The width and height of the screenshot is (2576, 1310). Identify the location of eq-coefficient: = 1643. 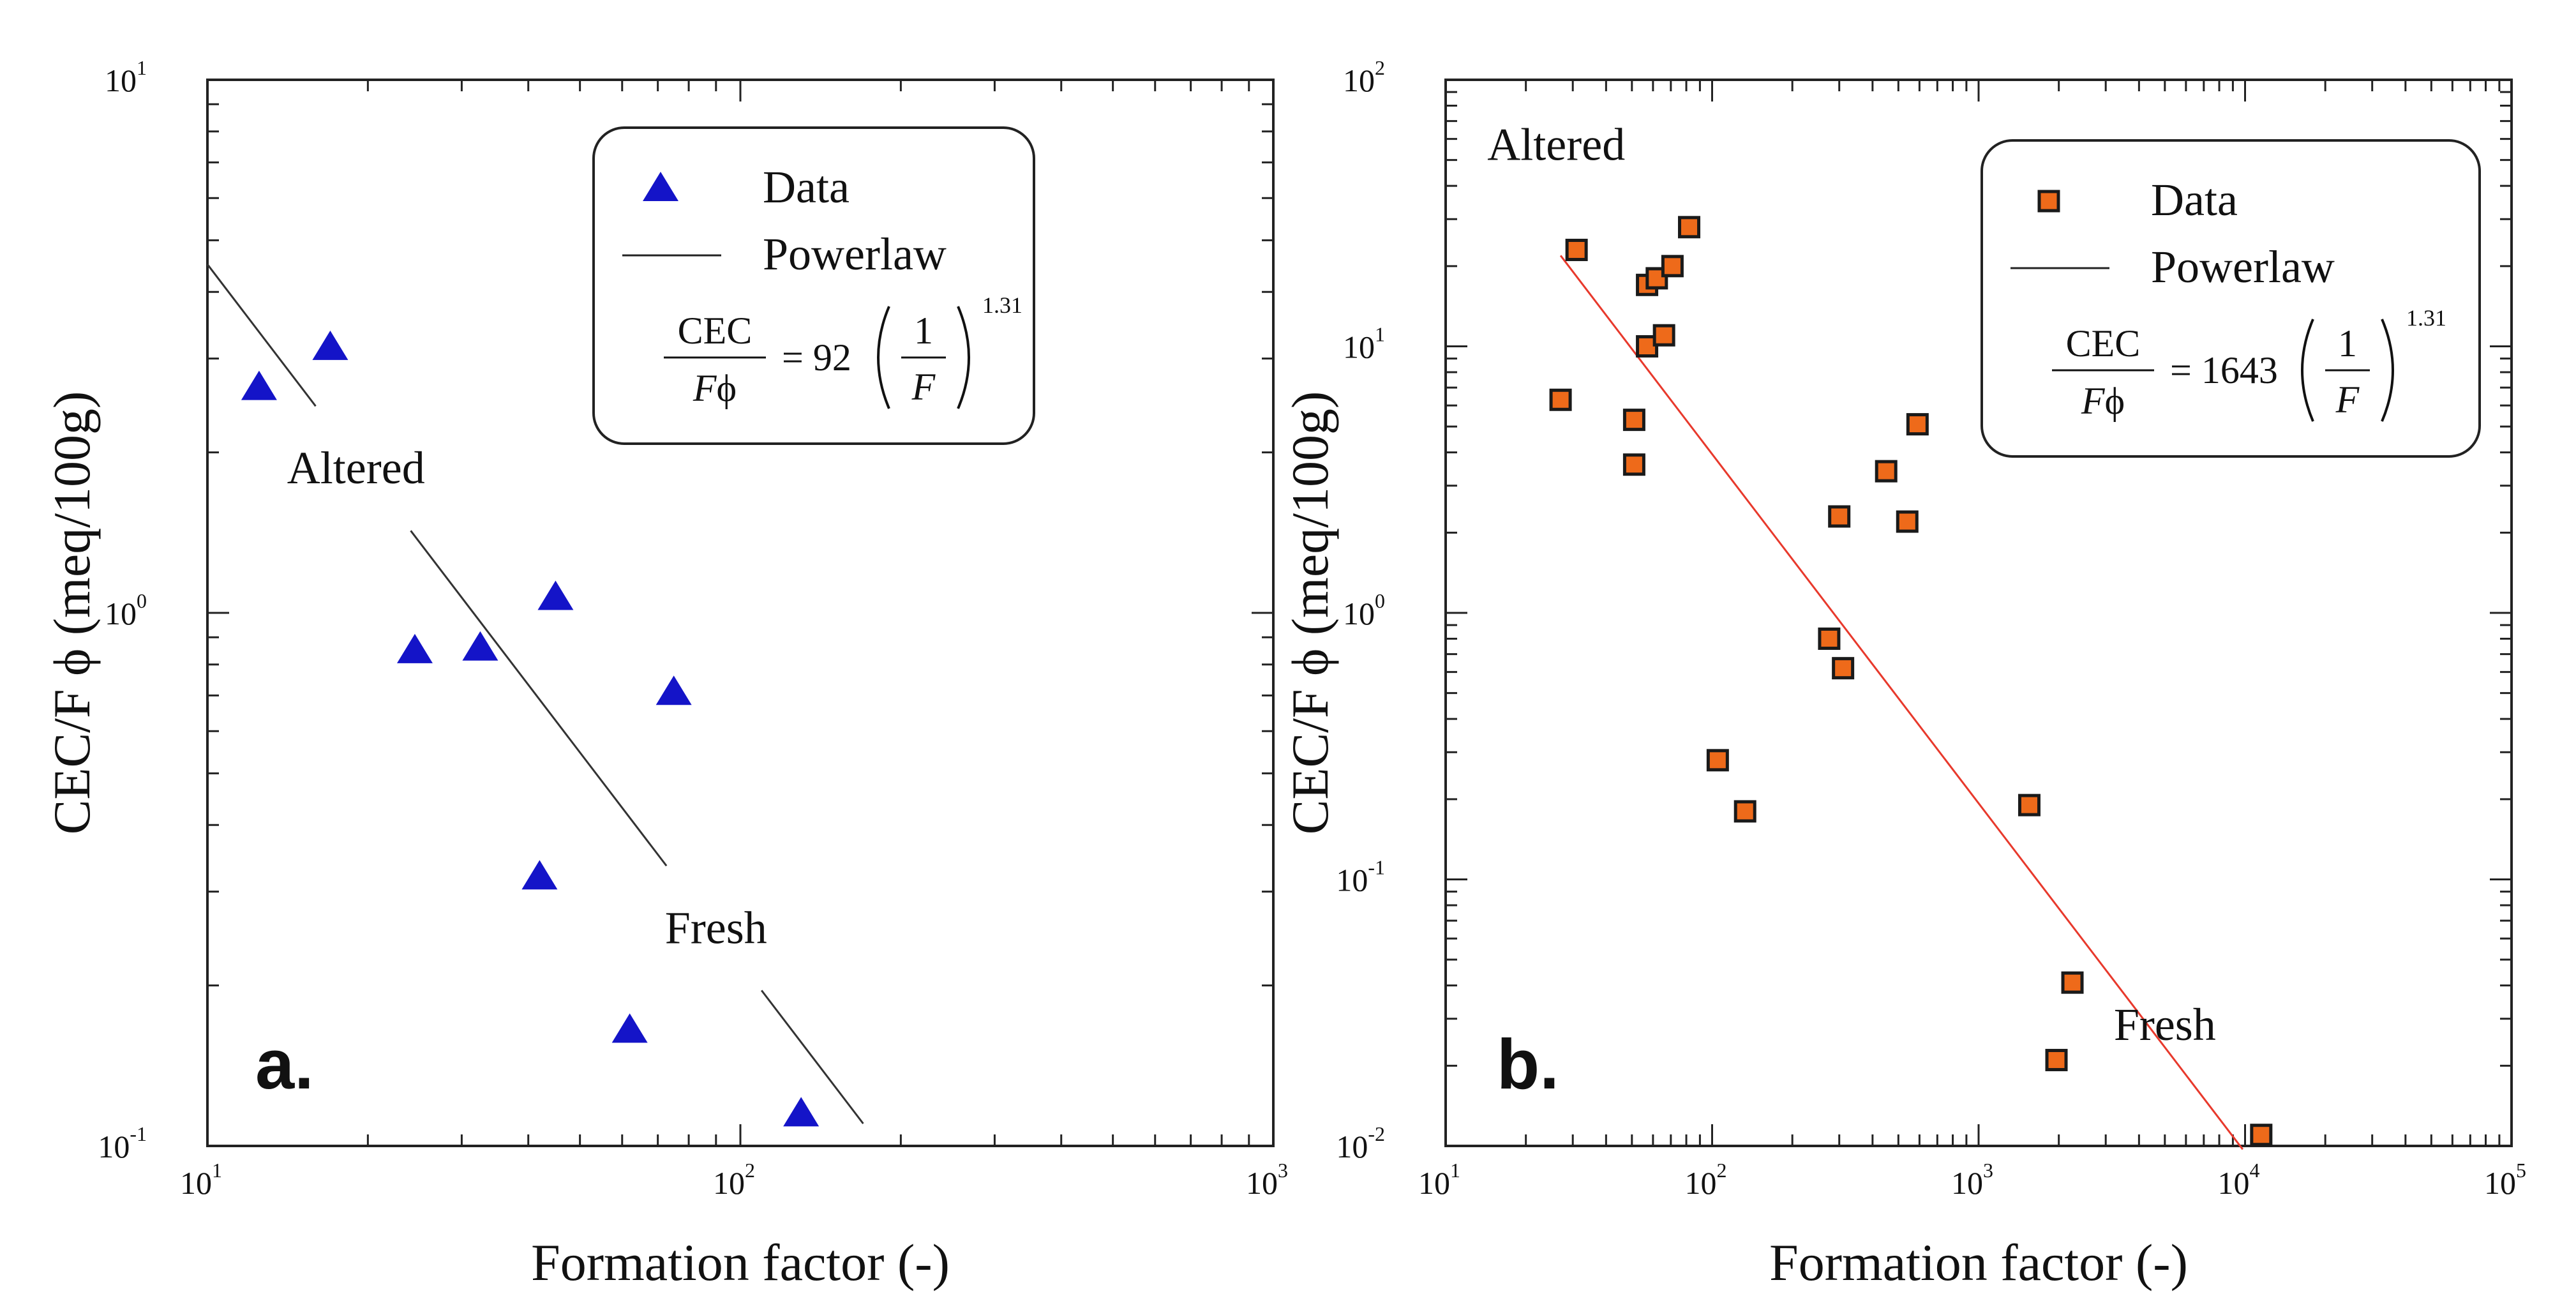
(2224, 370).